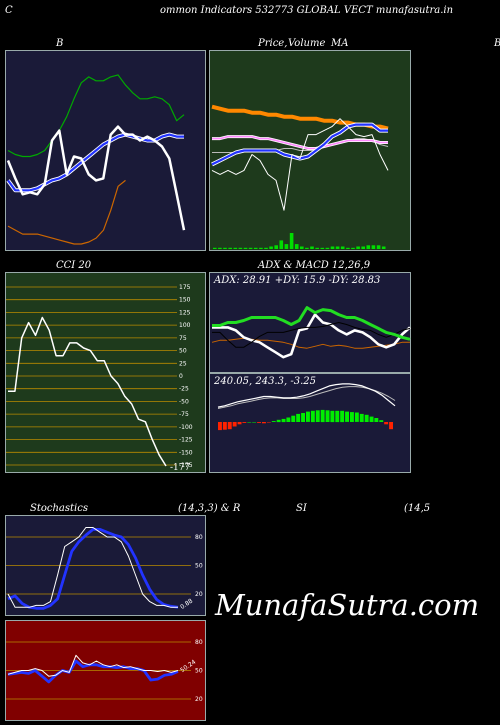 The height and width of the screenshot is (725, 500). I want to click on stochastics-panel: 80 50 20 0.88, so click(105, 565).